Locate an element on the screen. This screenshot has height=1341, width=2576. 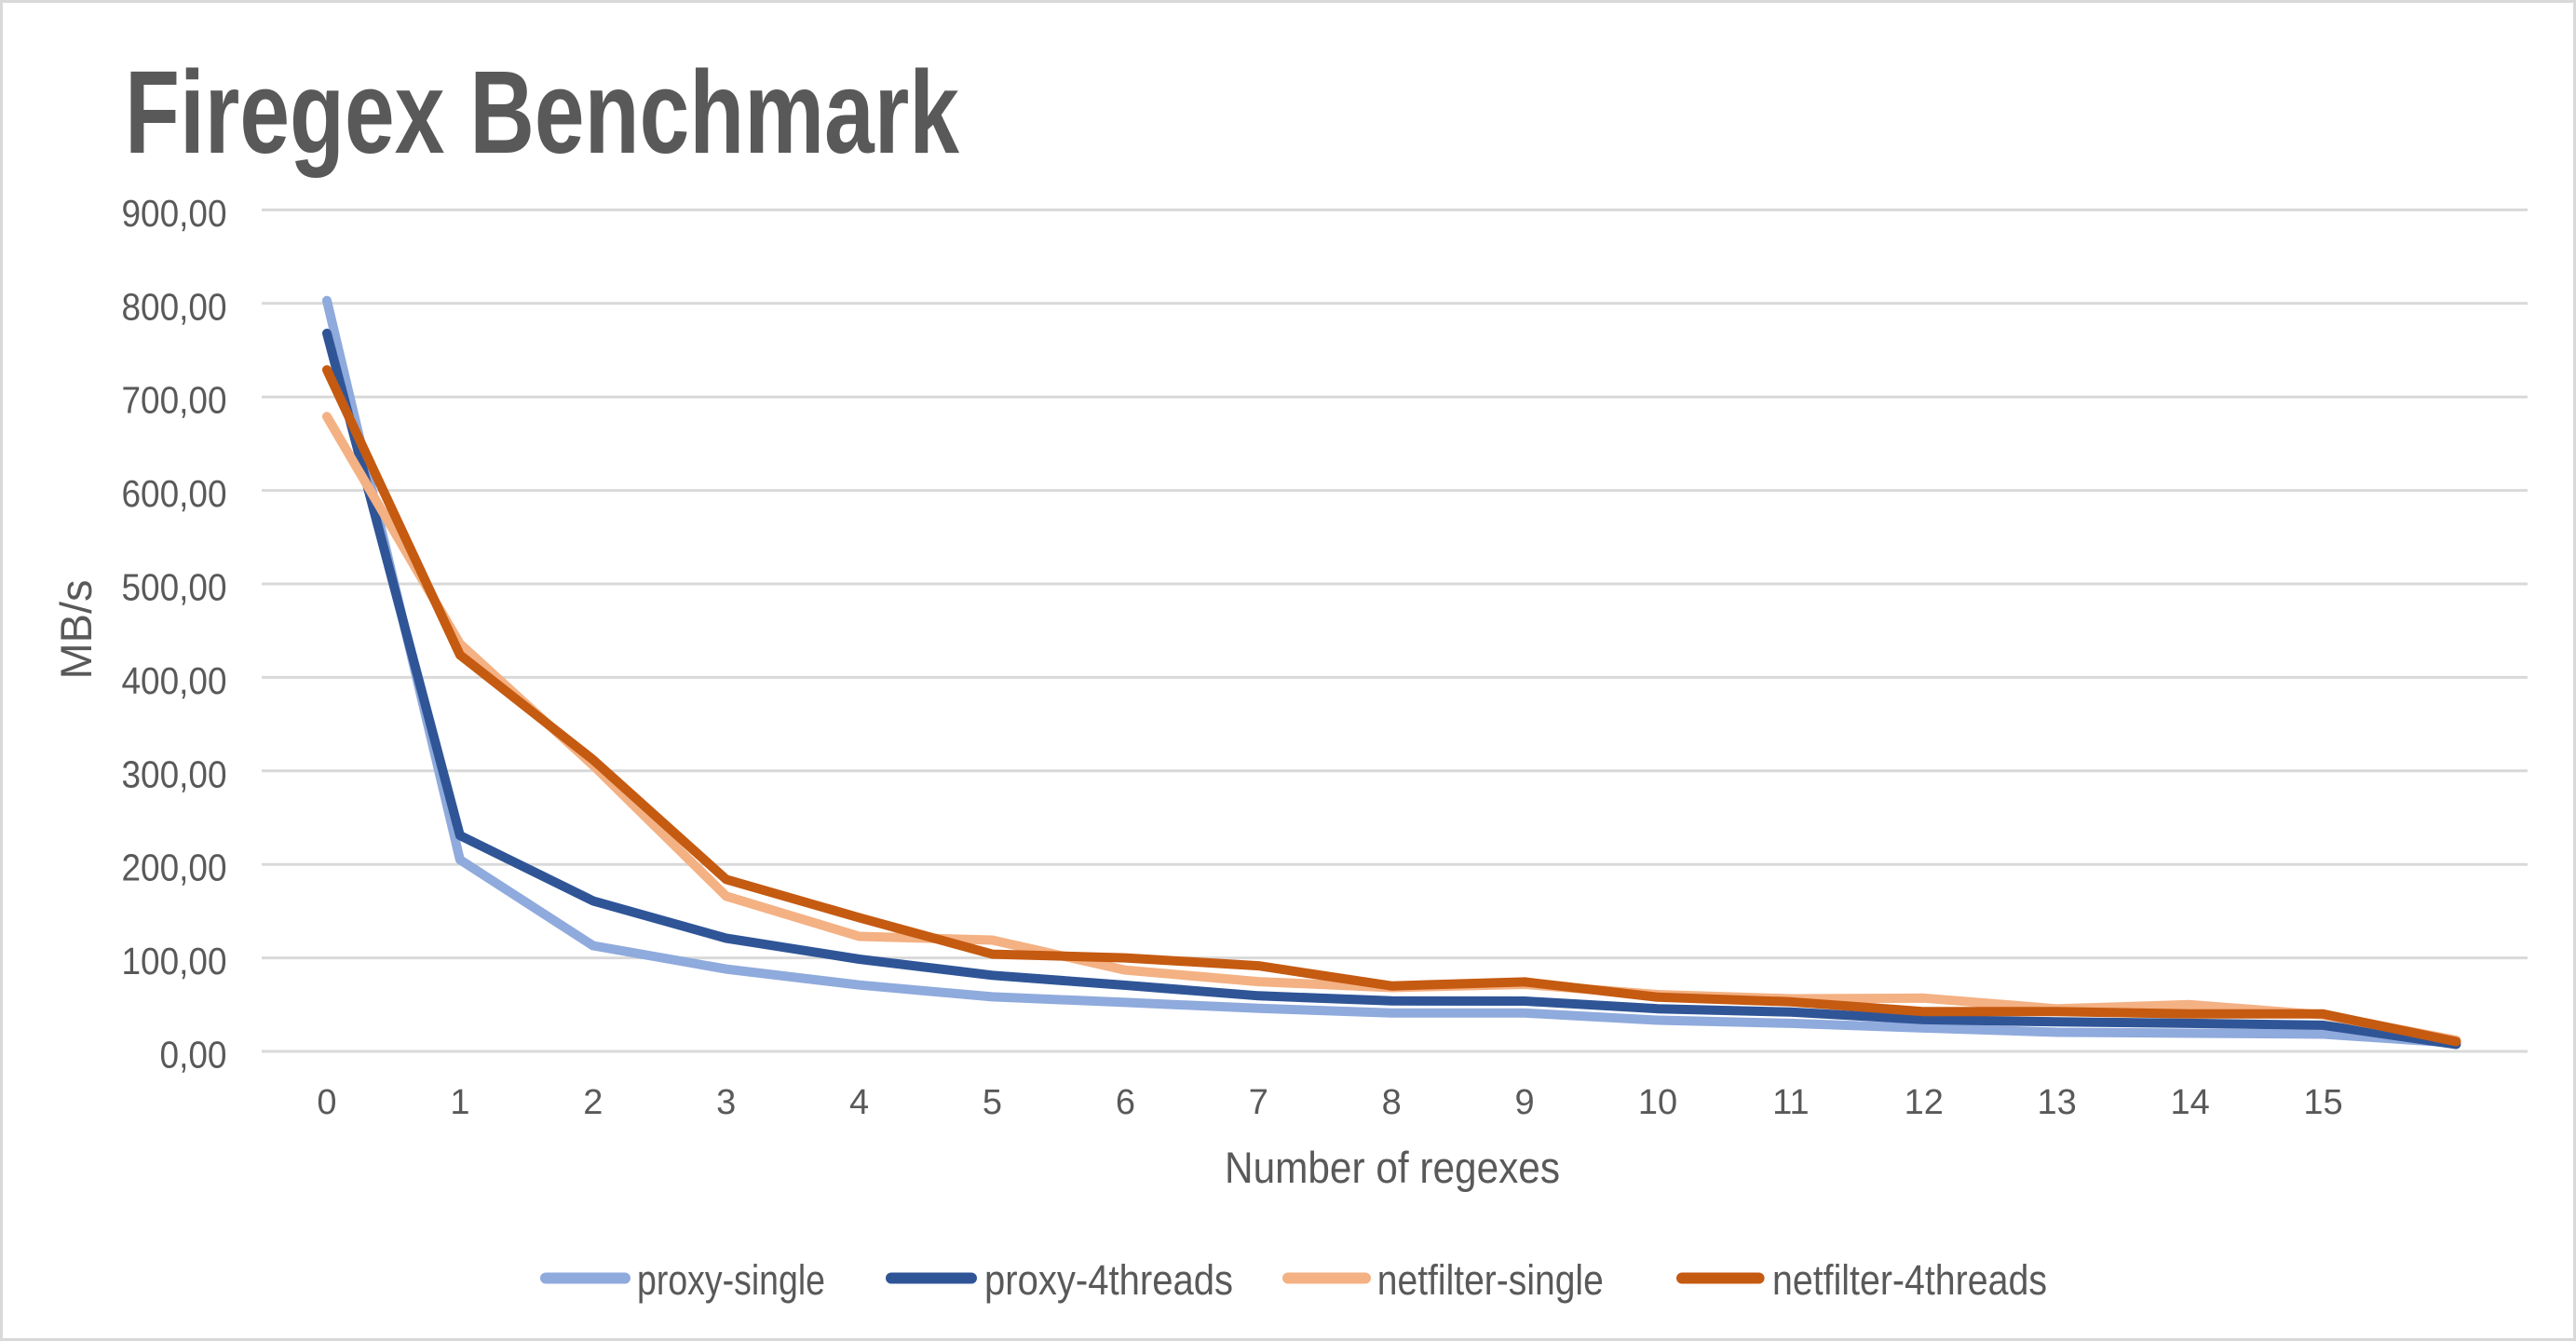
svg-text: MB/s is located at coordinates (76, 629).